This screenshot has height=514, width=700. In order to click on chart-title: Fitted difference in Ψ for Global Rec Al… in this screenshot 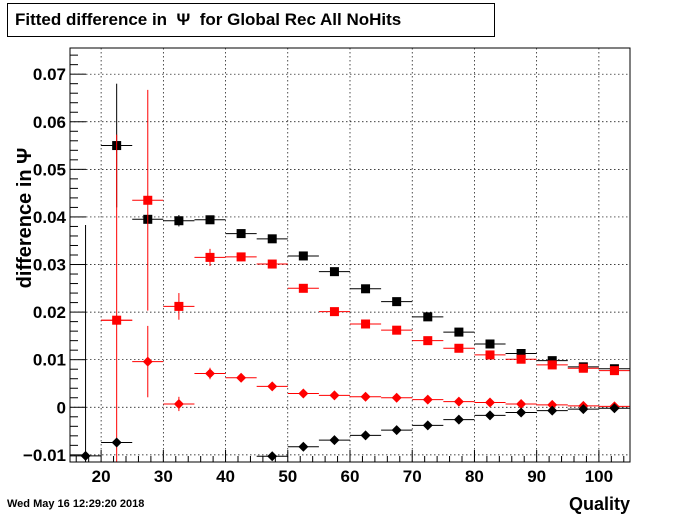, I will do `click(208, 19)`.